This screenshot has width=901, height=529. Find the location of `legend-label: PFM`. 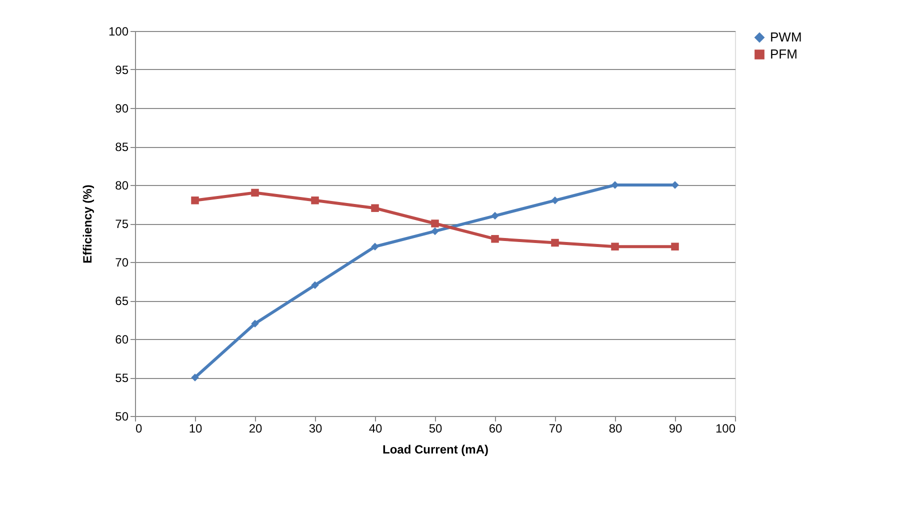

legend-label: PFM is located at coordinates (784, 54).